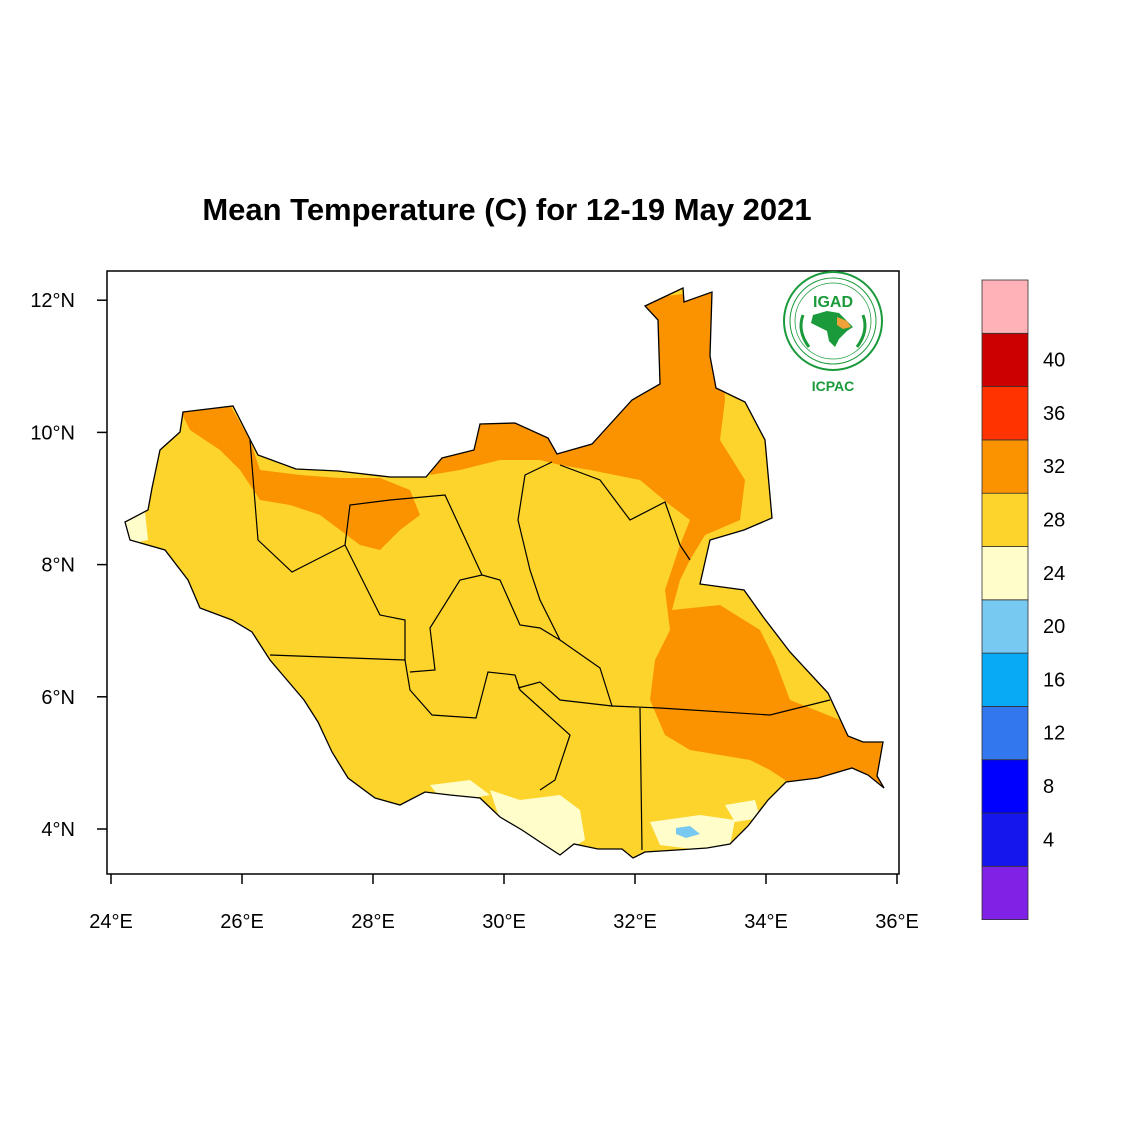 The width and height of the screenshot is (1125, 1125). I want to click on x-tick-label: 34°E, so click(766, 922).